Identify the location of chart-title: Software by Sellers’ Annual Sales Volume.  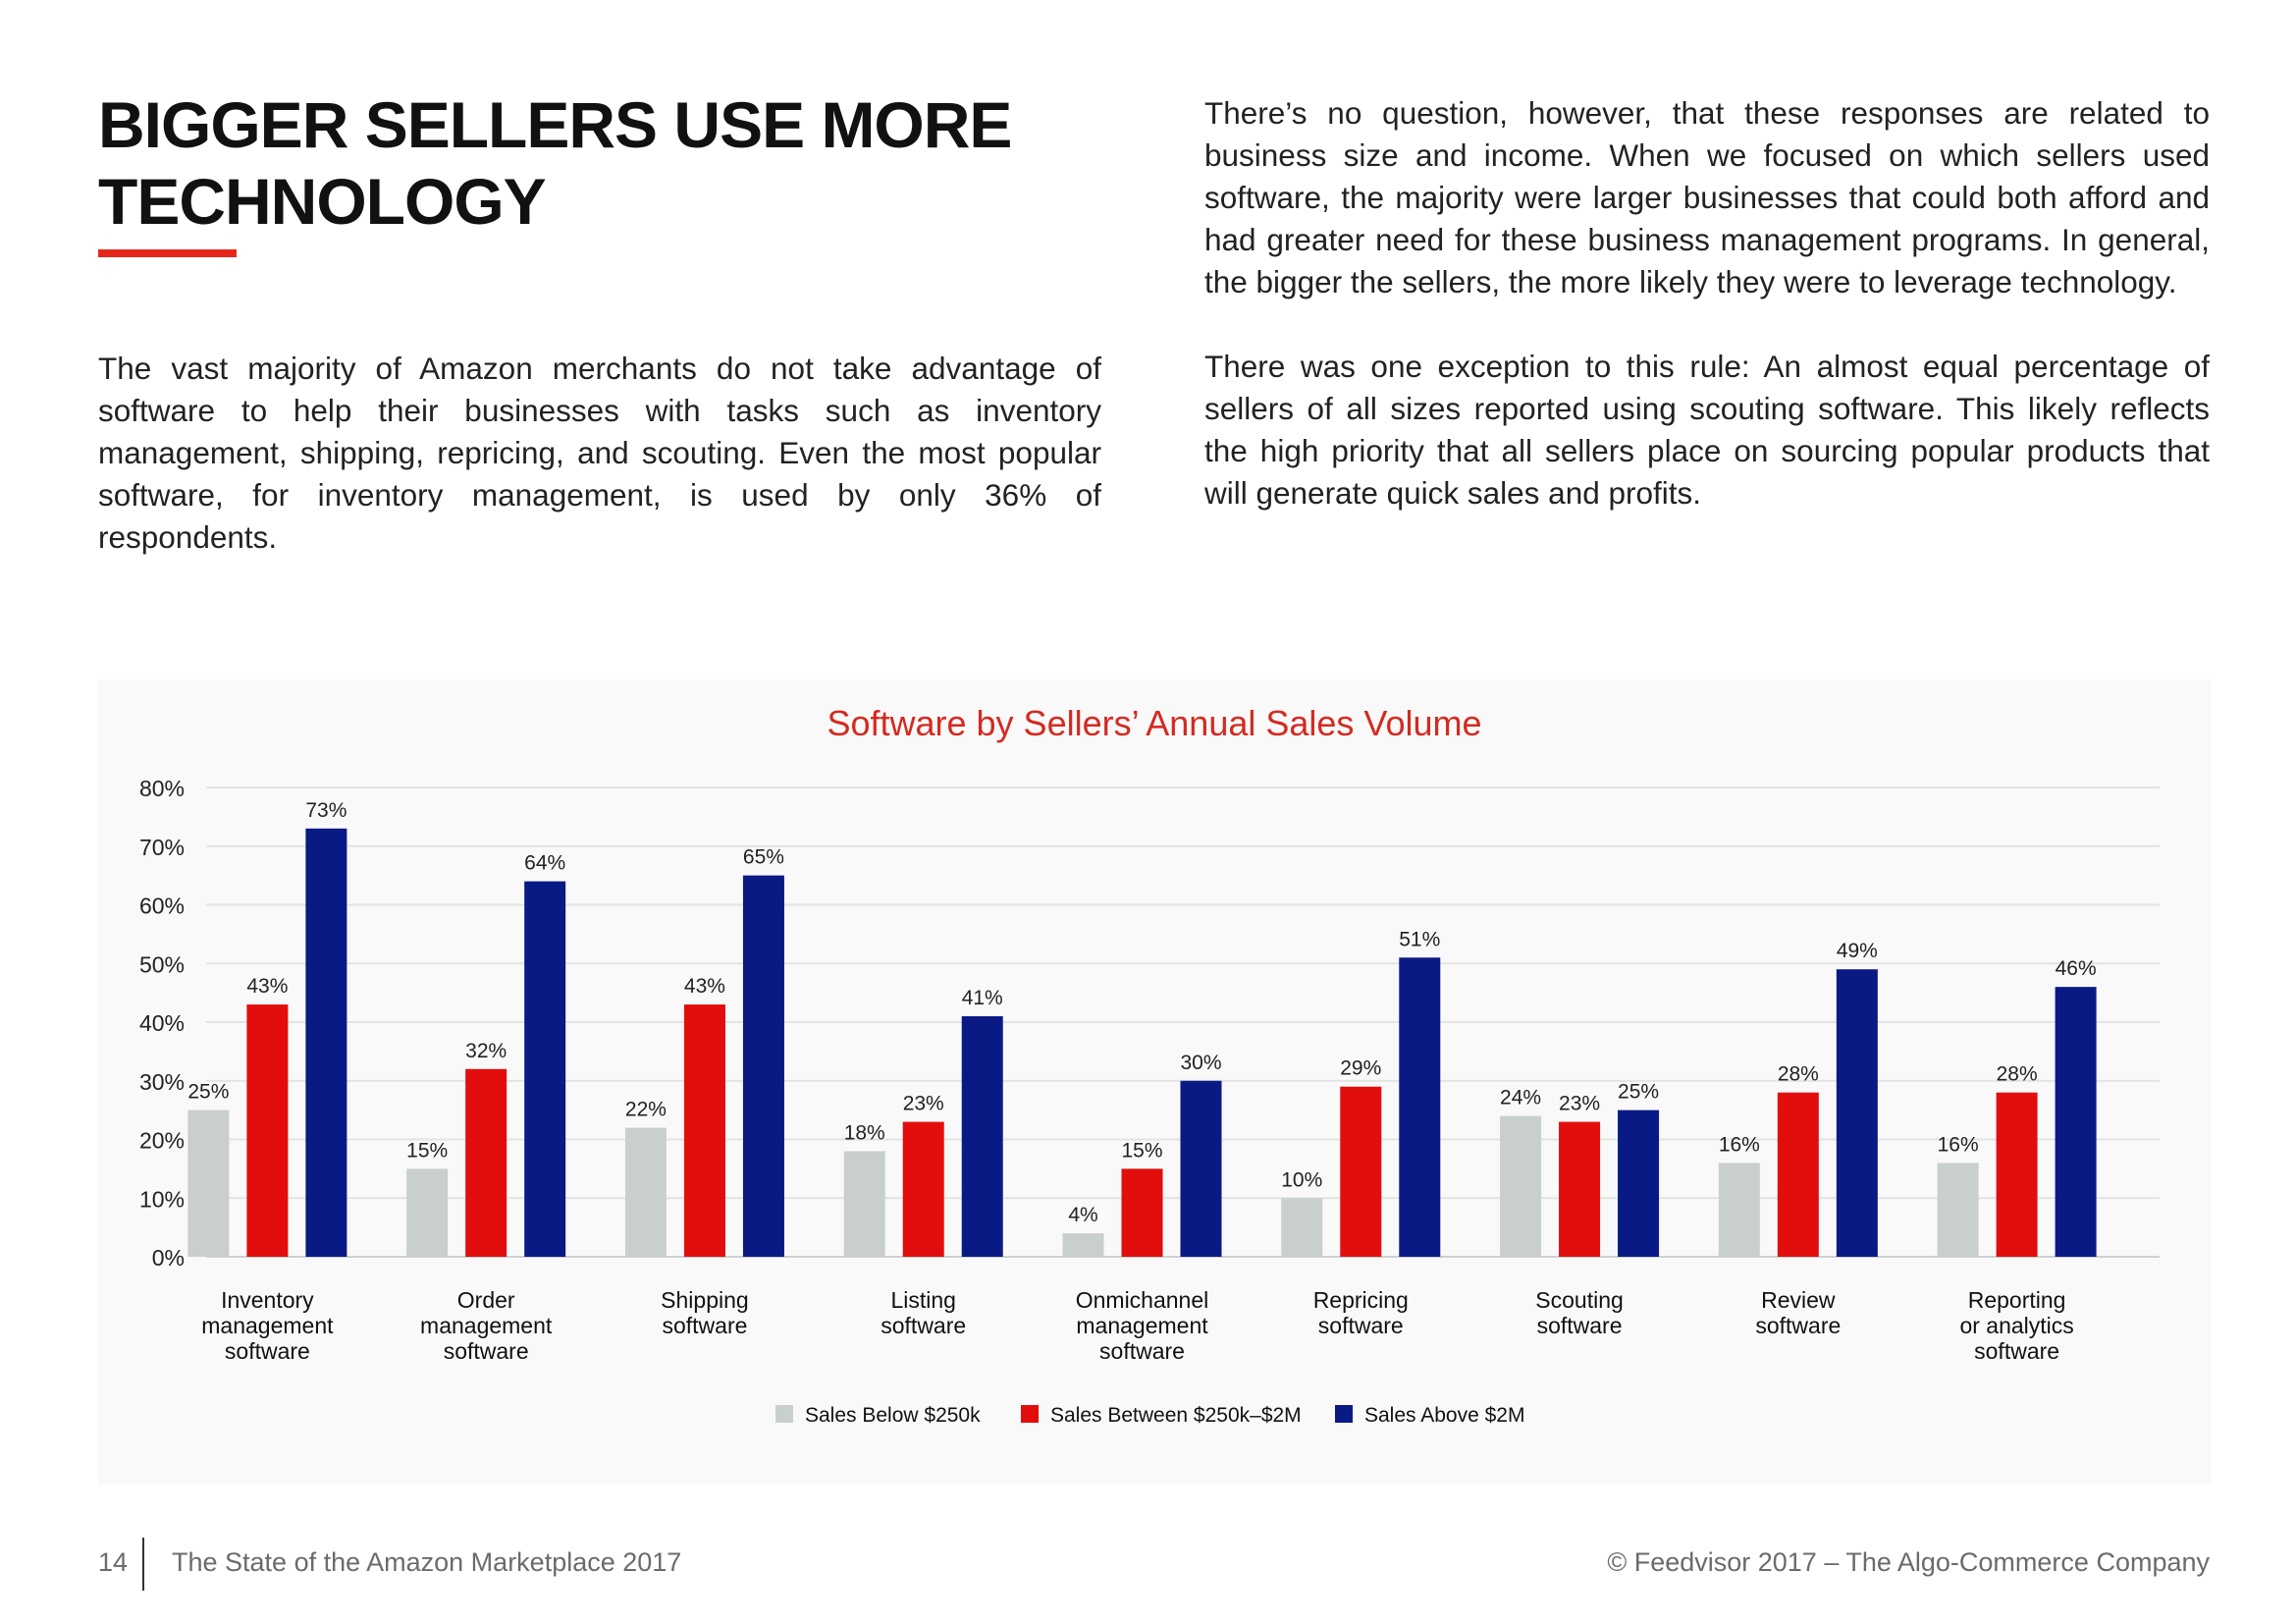
(1154, 723).